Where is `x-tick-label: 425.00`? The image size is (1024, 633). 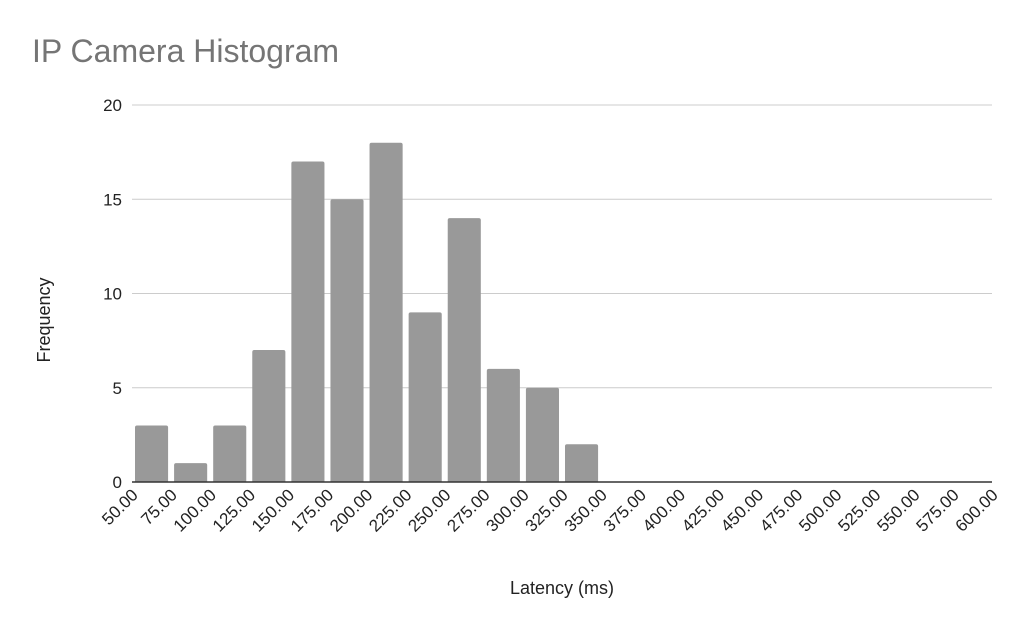
x-tick-label: 425.00 is located at coordinates (703, 510).